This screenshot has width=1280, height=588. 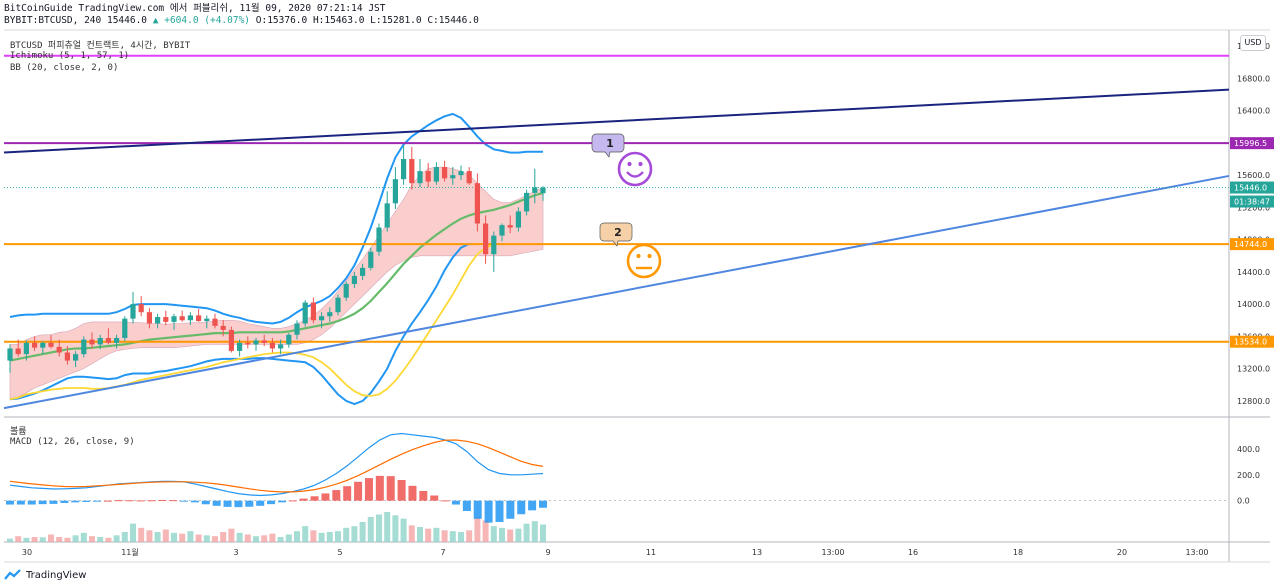 What do you see at coordinates (1253, 175) in the screenshot?
I see `price-tick-label: 15600.0` at bounding box center [1253, 175].